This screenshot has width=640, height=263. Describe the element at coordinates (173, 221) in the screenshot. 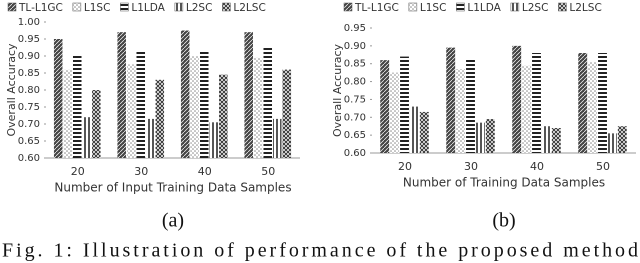

I see `caption: (a)` at that location.